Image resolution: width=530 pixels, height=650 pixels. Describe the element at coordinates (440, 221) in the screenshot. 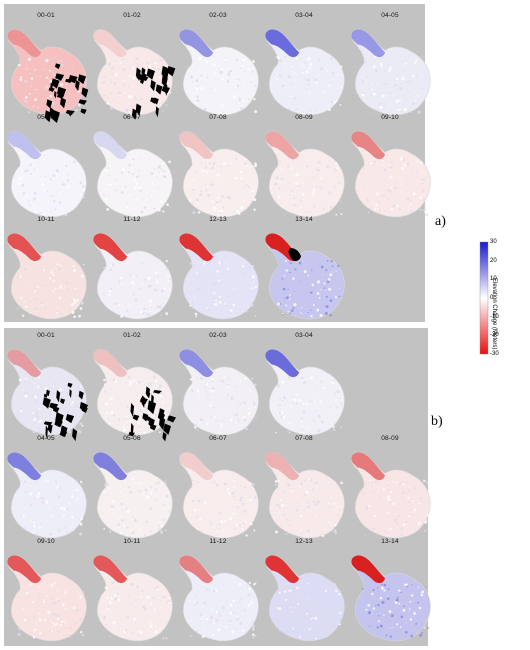

I see `panel-a-label: a)` at that location.